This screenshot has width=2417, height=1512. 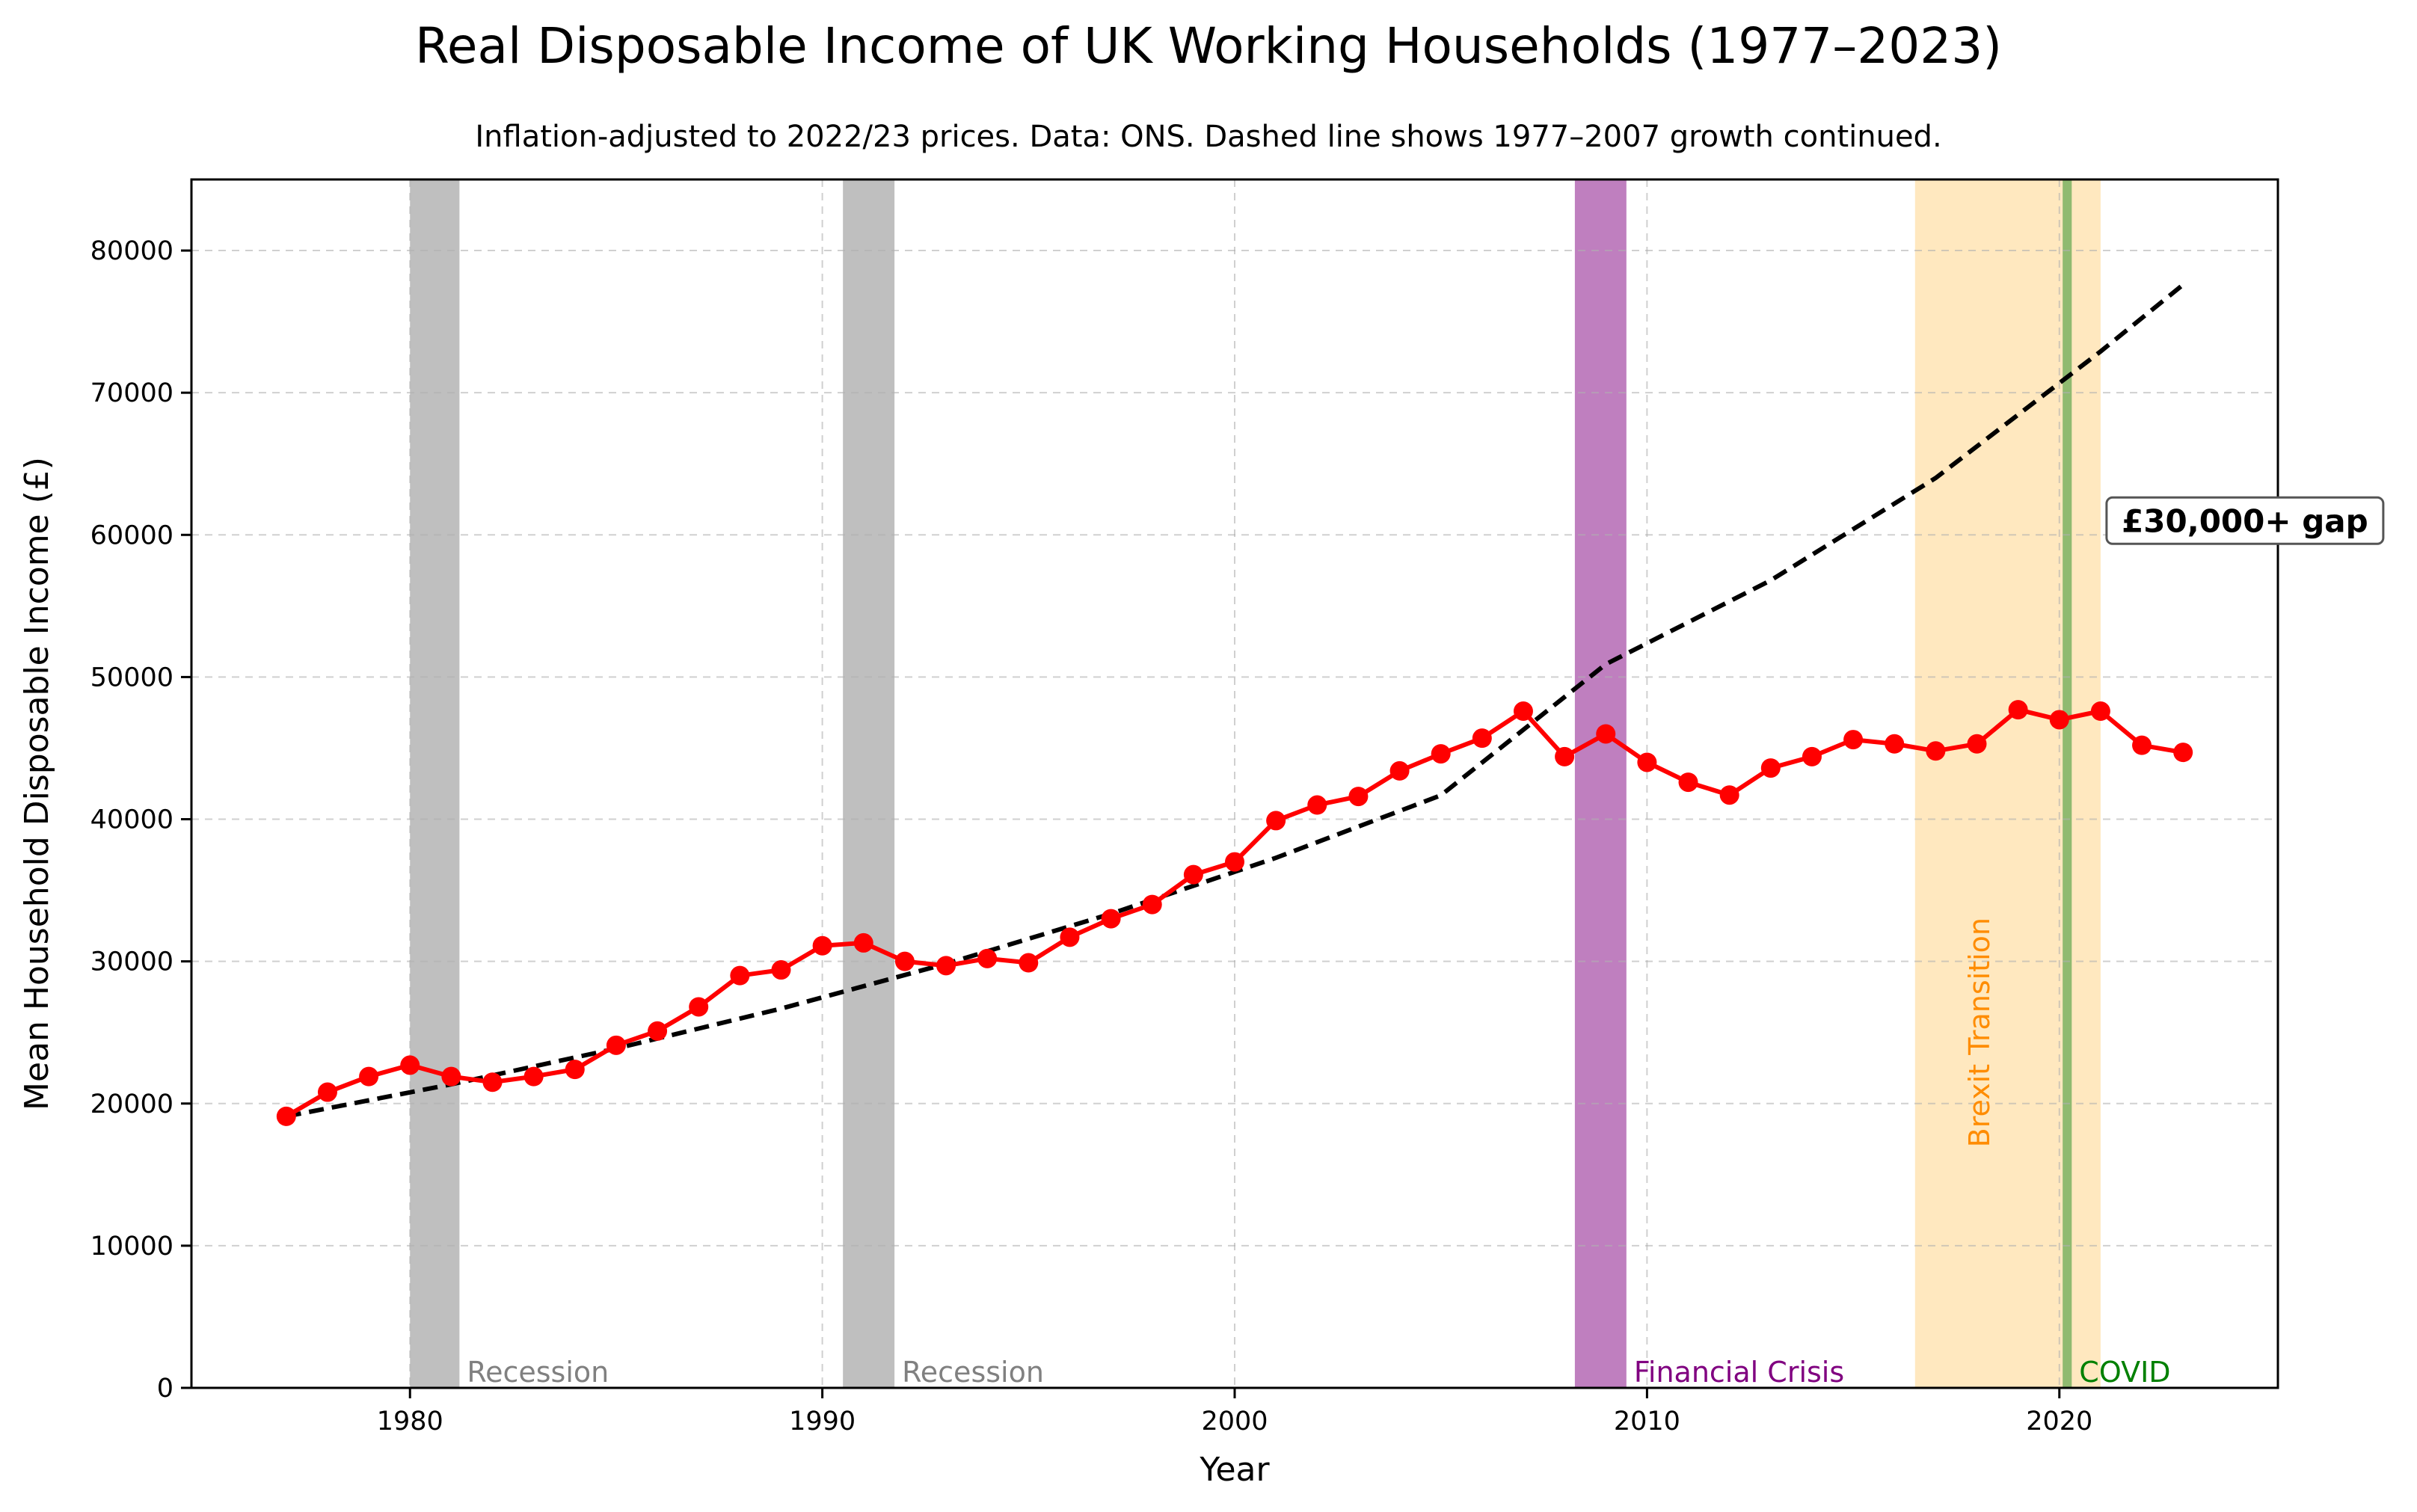 I want to click on data-point-2022, so click(x=2142, y=745).